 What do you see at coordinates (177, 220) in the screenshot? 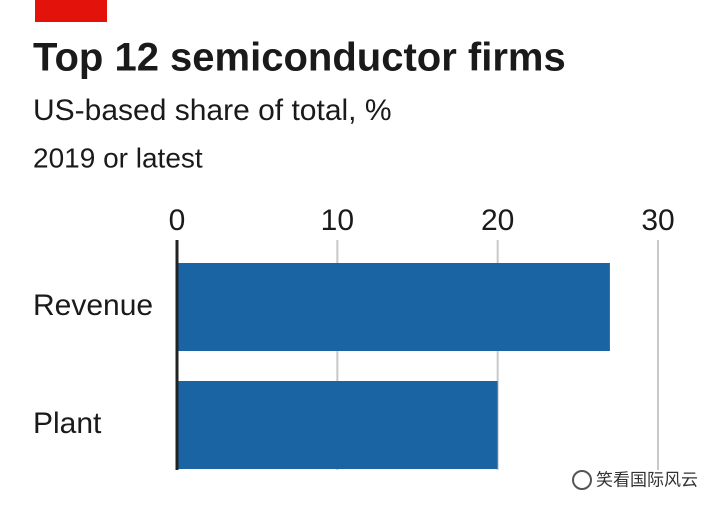
I see `x-tick-label: 0` at bounding box center [177, 220].